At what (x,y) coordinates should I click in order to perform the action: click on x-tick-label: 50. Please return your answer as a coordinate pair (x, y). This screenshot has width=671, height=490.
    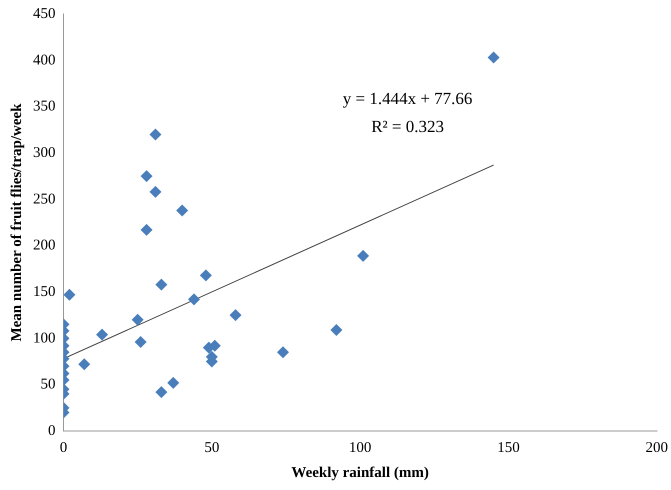
    Looking at the image, I should click on (212, 448).